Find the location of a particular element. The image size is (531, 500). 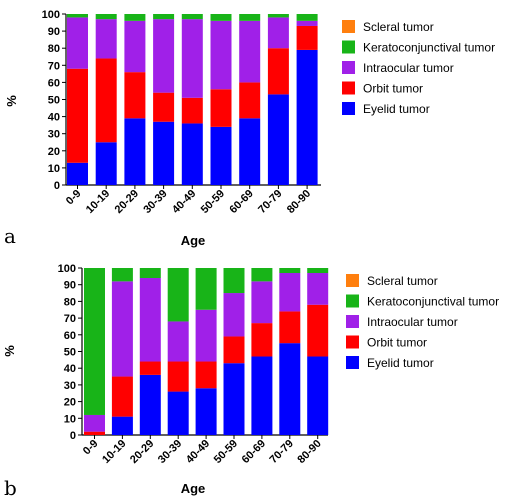

y-tick-label-b: 0 is located at coordinates (73, 436).